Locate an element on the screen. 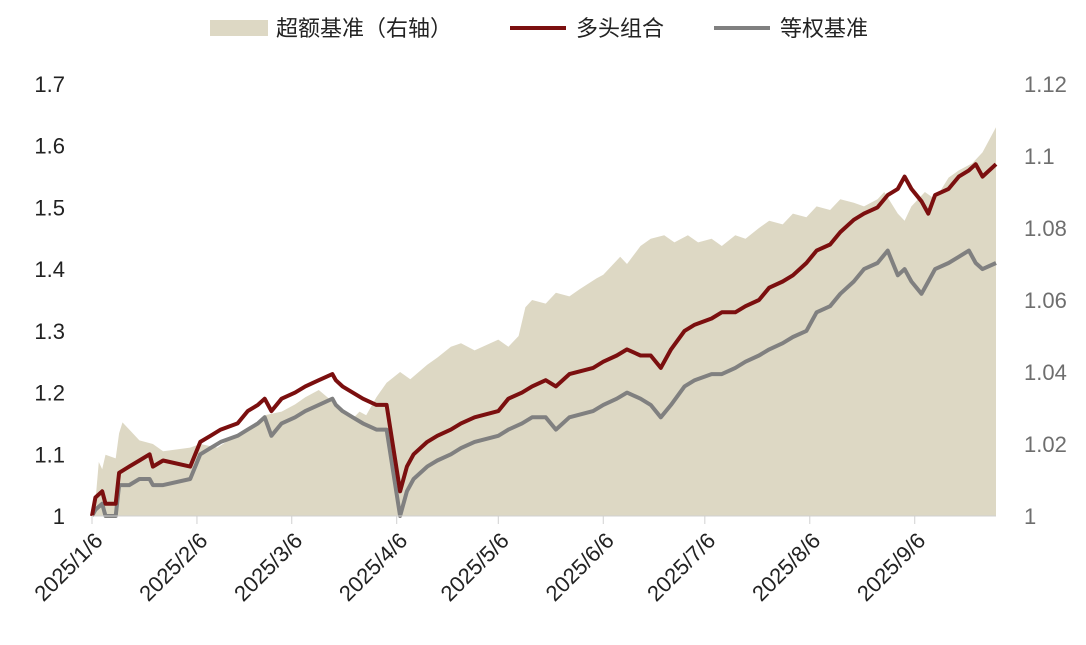 This screenshot has width=1086, height=645. x-tick-label: 2025/5/6 is located at coordinates (475, 567).